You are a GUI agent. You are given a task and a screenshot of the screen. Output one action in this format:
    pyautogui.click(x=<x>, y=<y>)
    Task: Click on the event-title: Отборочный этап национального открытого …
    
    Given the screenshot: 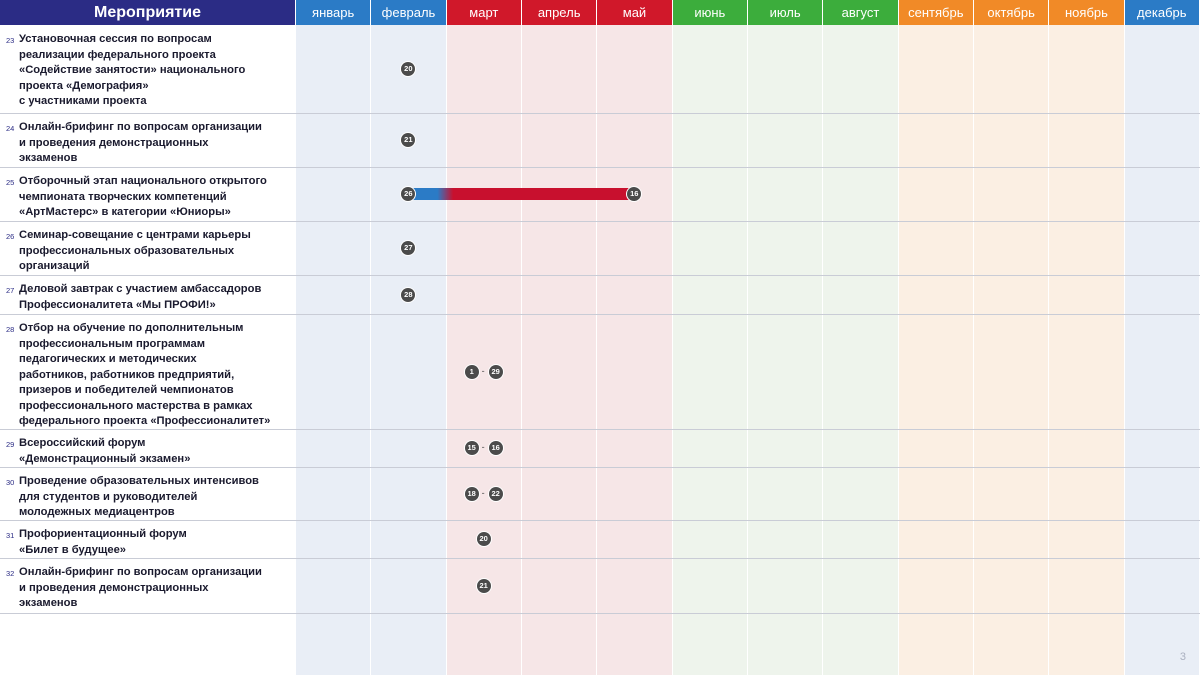 What is the action you would take?
    pyautogui.click(x=143, y=196)
    